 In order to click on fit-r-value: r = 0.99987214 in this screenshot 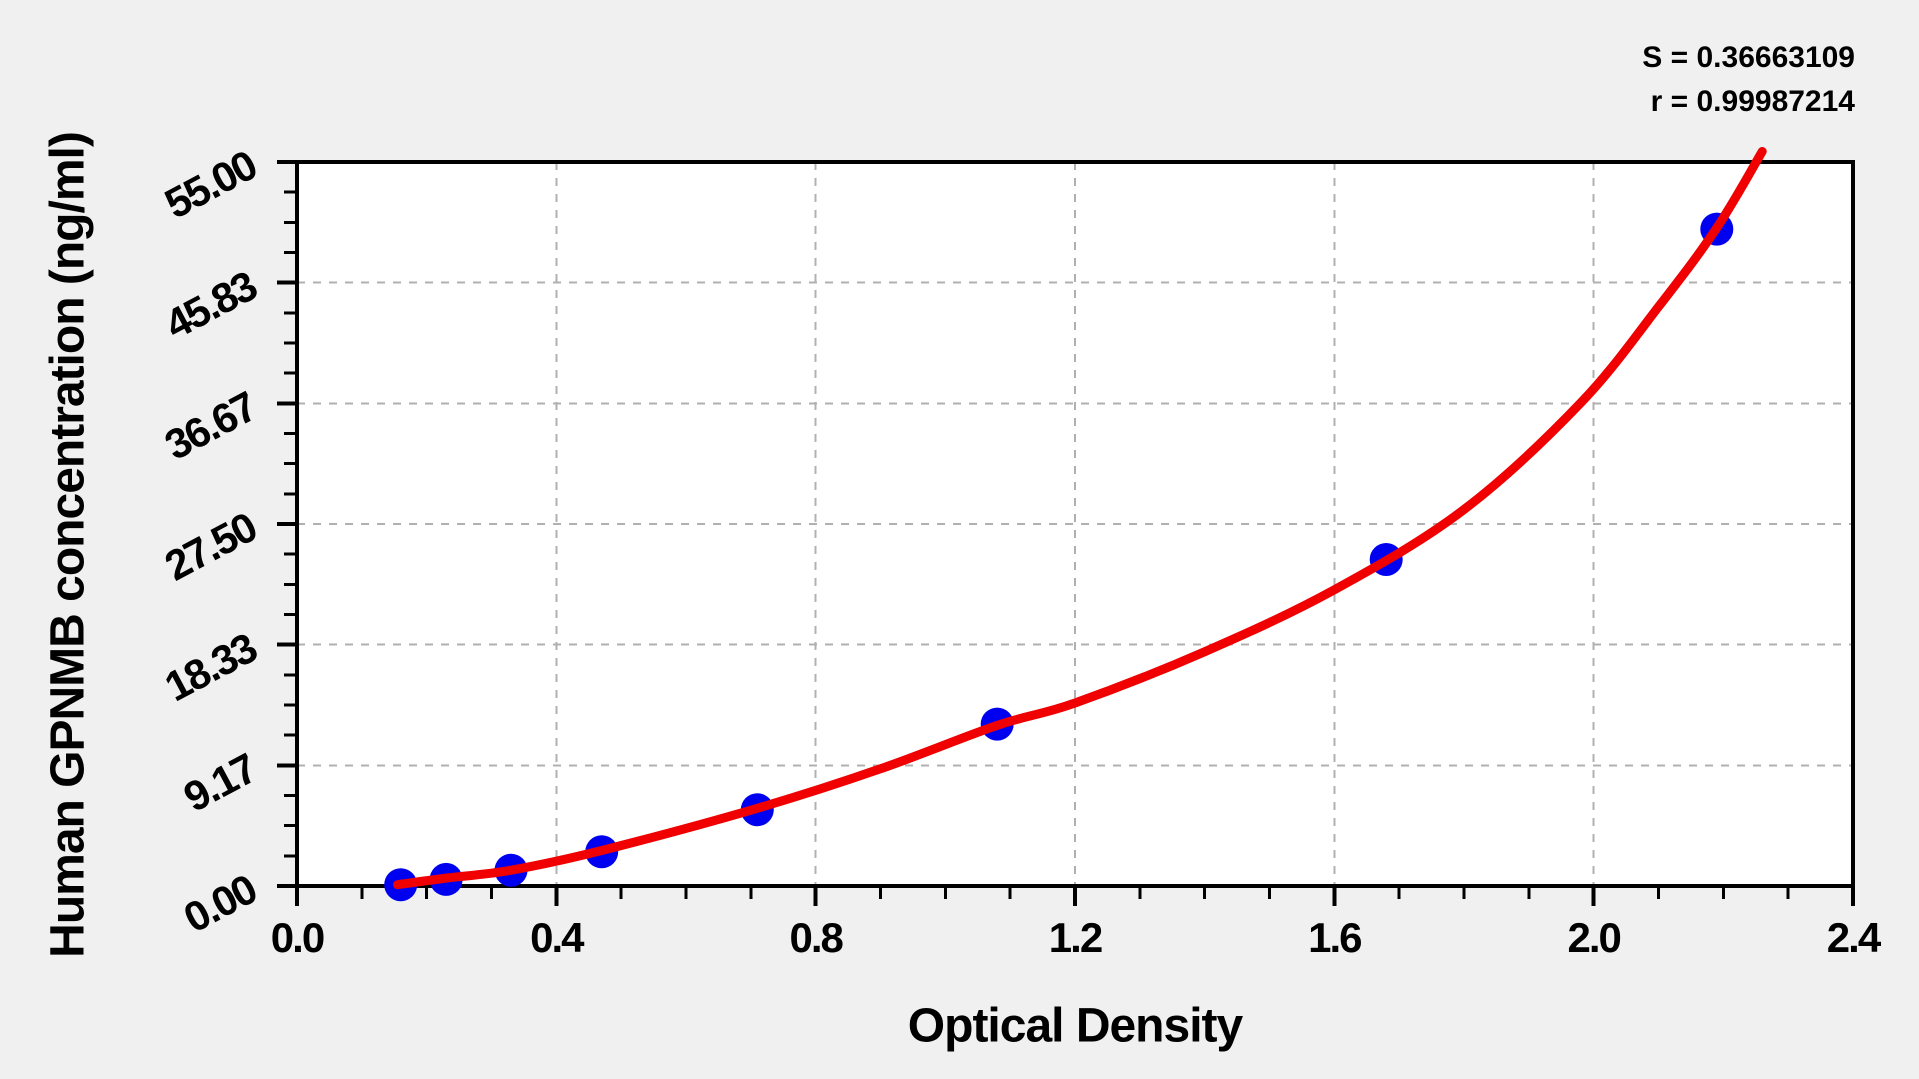, I will do `click(1752, 101)`.